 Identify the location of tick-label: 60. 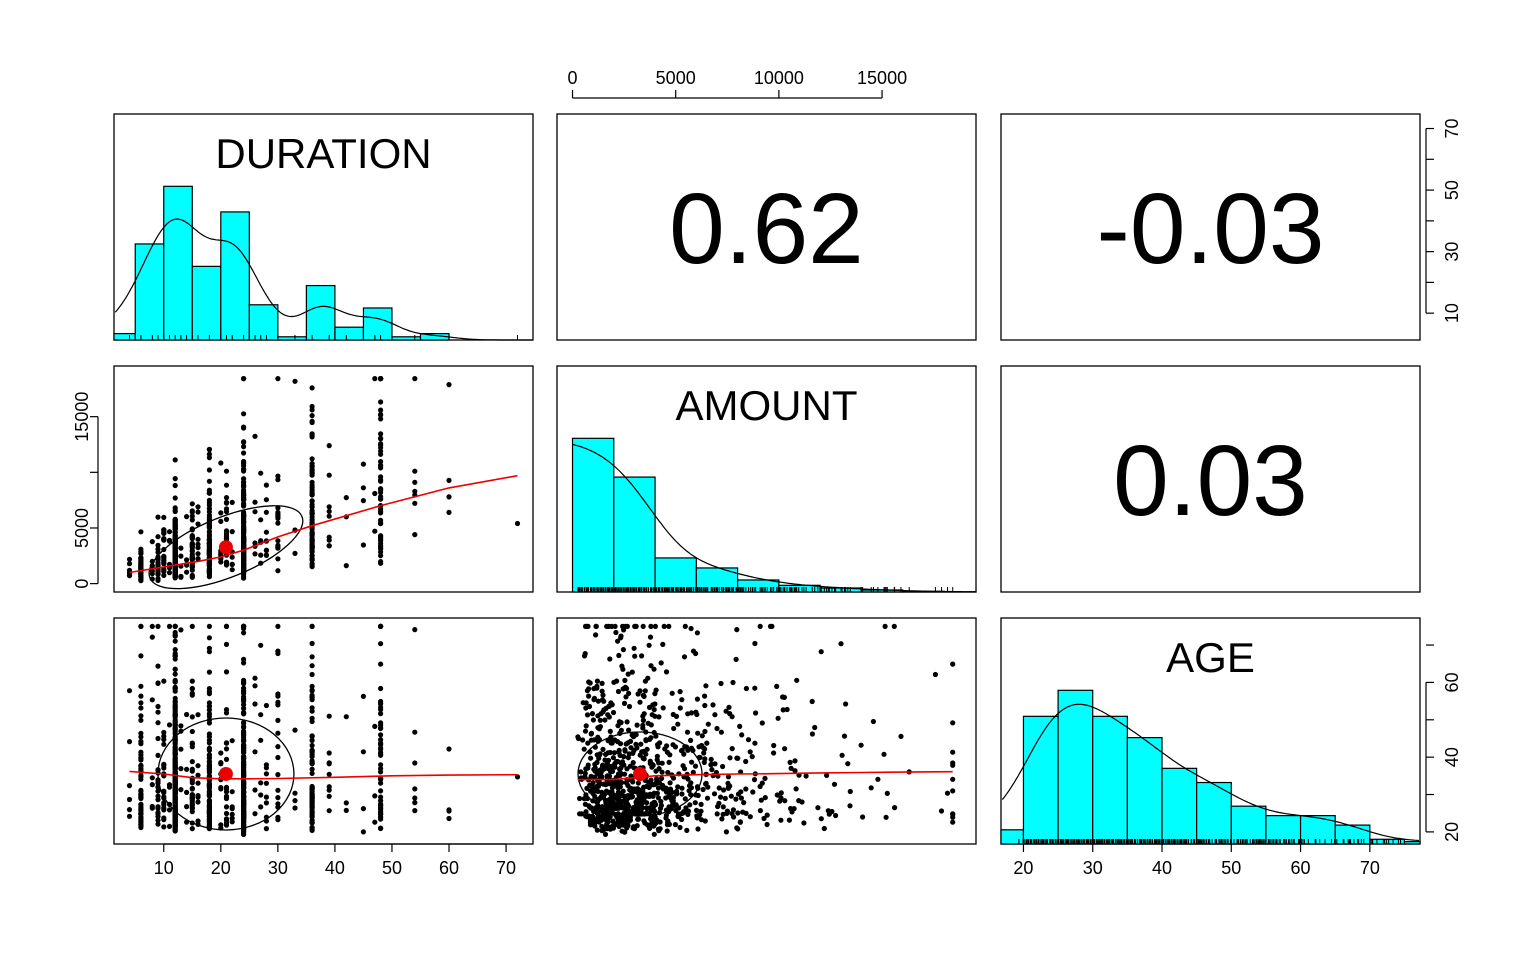
(1452, 682).